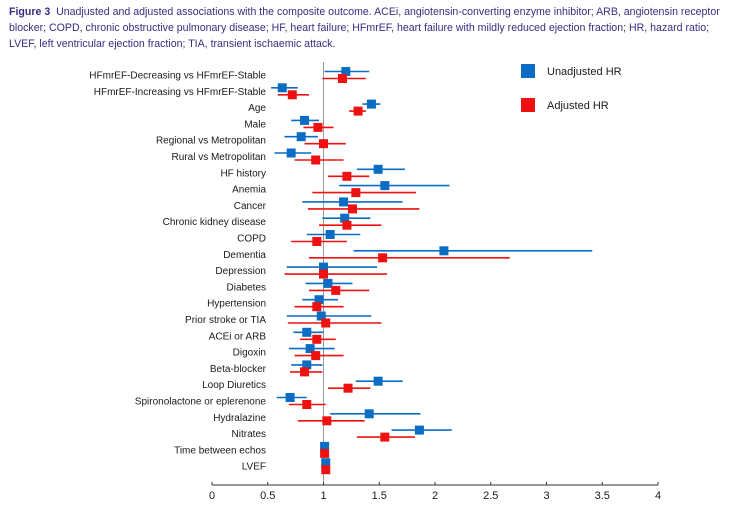  What do you see at coordinates (219, 157) in the screenshot?
I see `row-label: Rural vs Metropolitan` at bounding box center [219, 157].